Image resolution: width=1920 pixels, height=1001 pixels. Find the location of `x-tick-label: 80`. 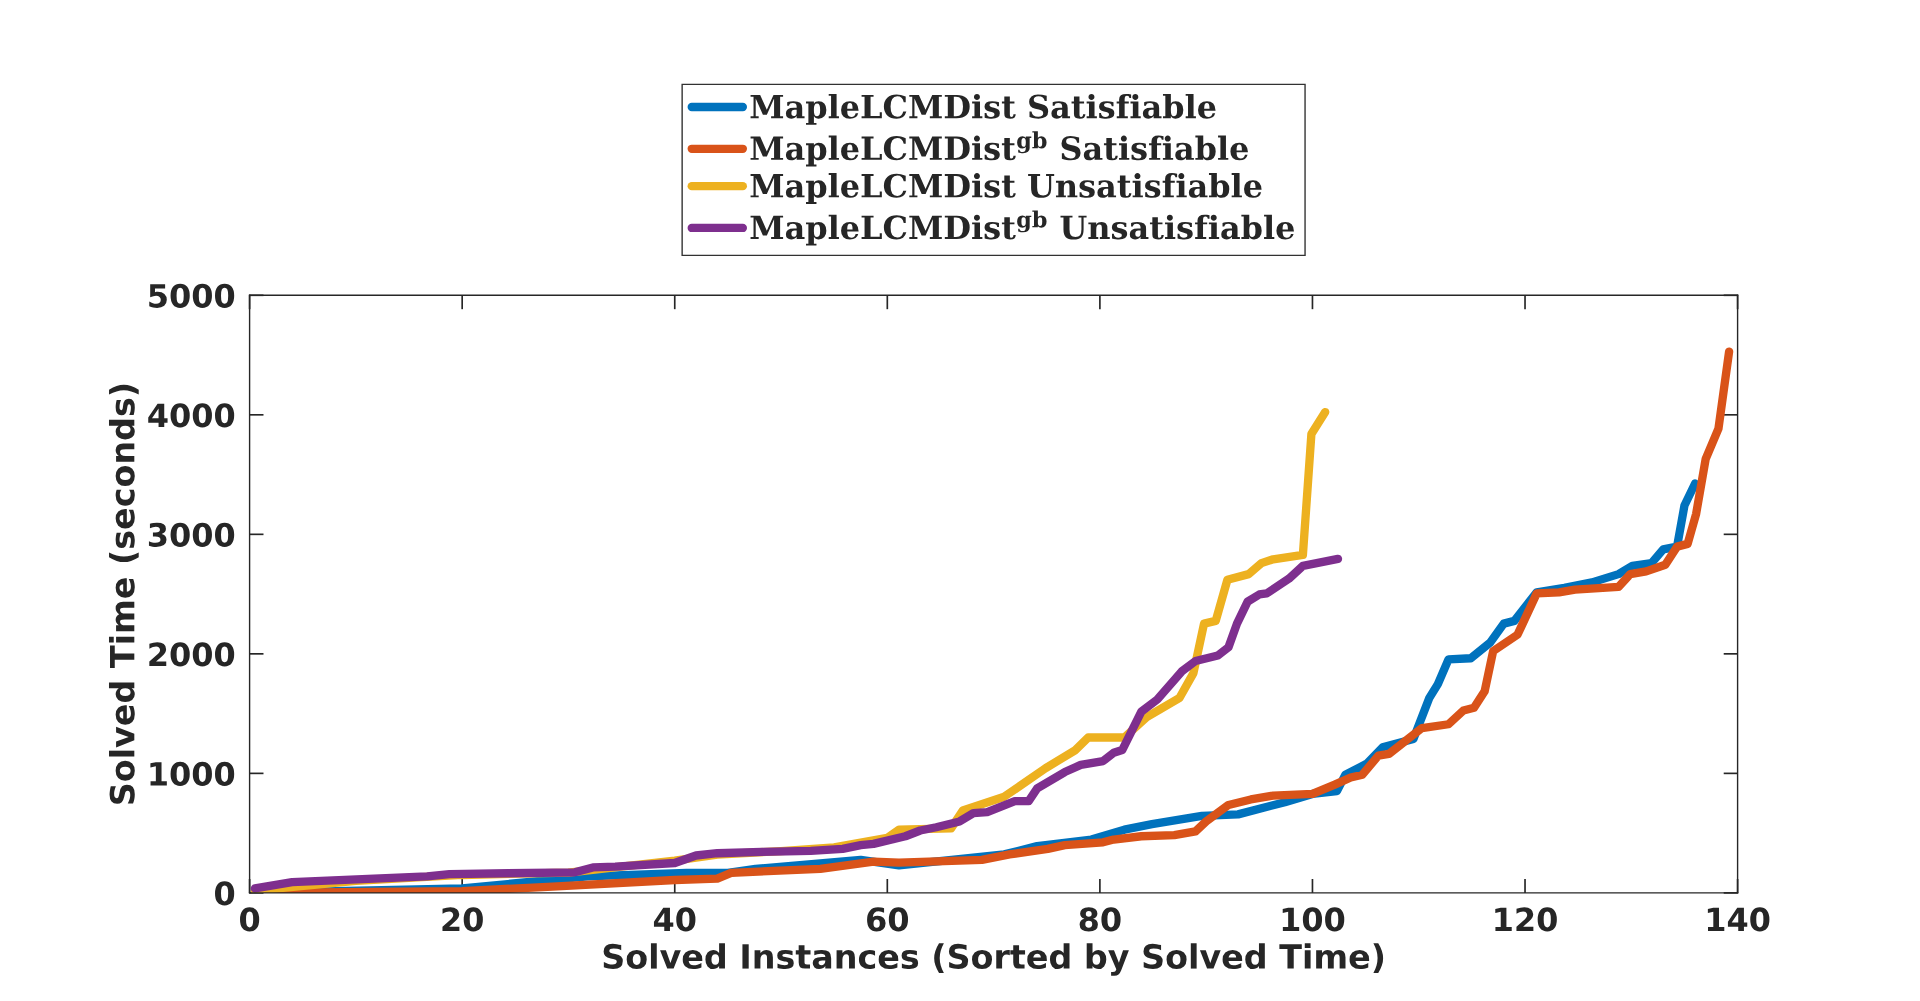

x-tick-label: 80 is located at coordinates (1100, 919).